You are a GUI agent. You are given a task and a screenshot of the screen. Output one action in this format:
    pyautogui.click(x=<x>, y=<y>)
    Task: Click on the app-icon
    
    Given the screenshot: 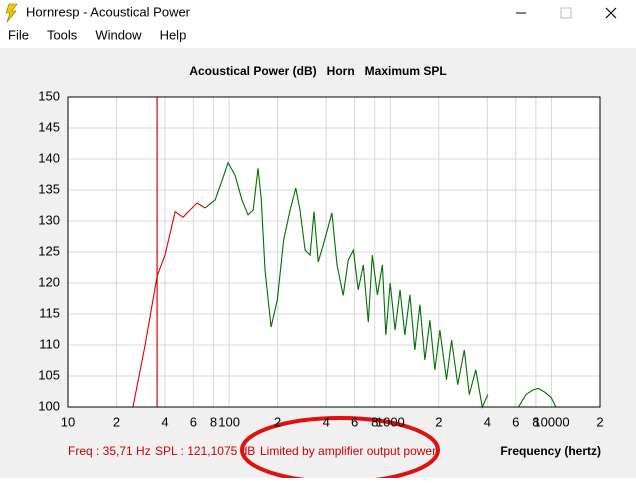 What is the action you would take?
    pyautogui.click(x=11, y=13)
    